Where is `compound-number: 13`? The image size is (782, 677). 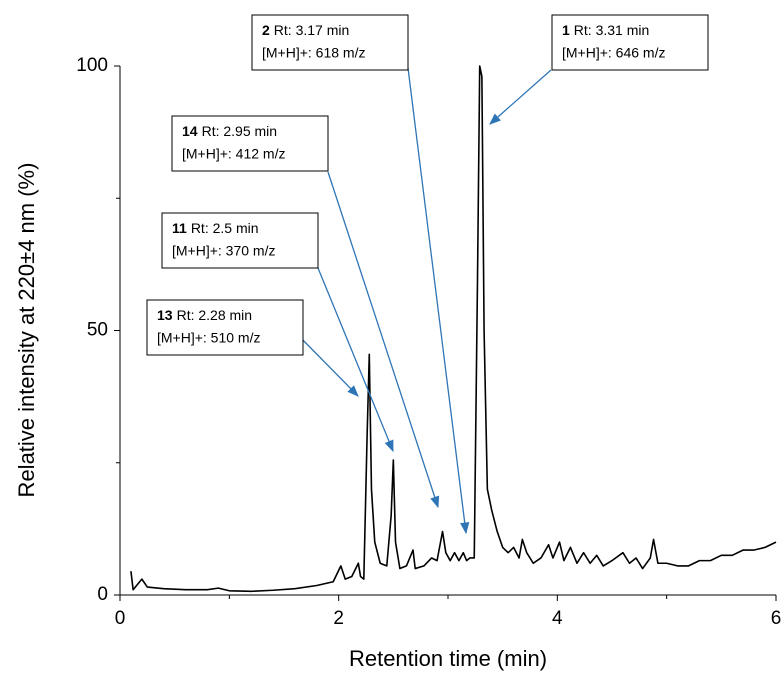
compound-number: 13 is located at coordinates (165, 315).